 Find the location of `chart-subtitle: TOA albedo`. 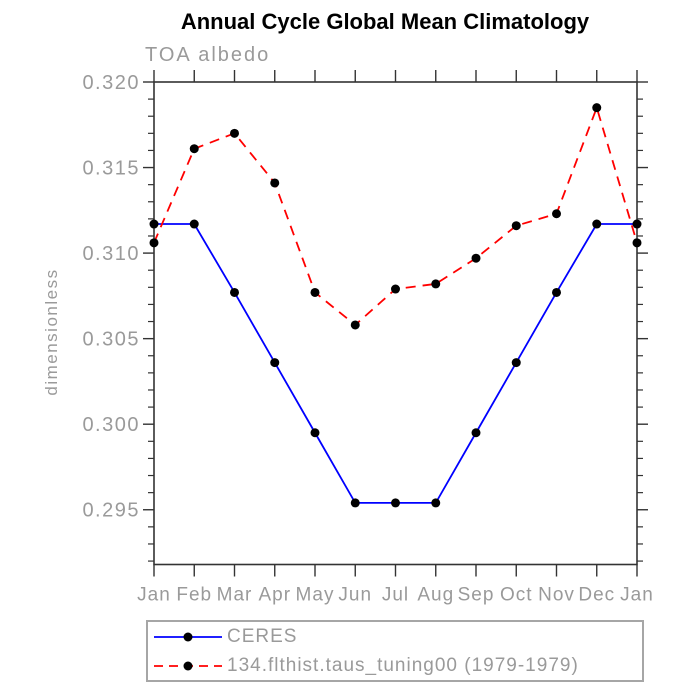

chart-subtitle: TOA albedo is located at coordinates (208, 55).